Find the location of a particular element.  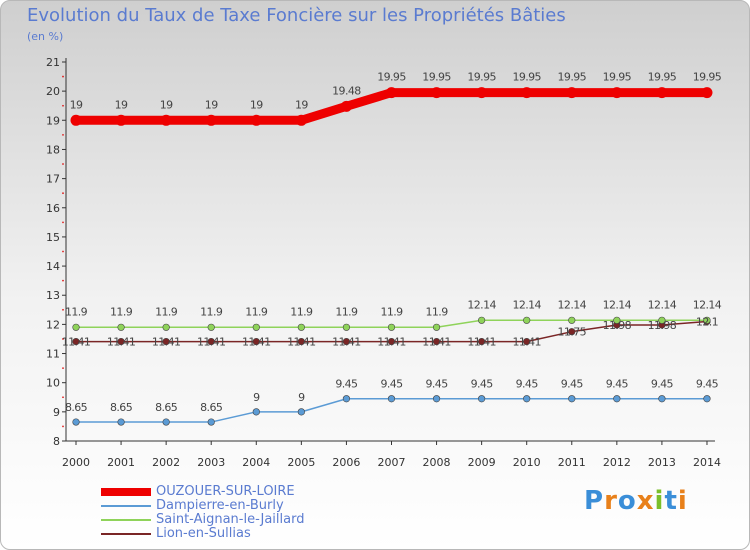

logo-letter: t is located at coordinates (671, 501).